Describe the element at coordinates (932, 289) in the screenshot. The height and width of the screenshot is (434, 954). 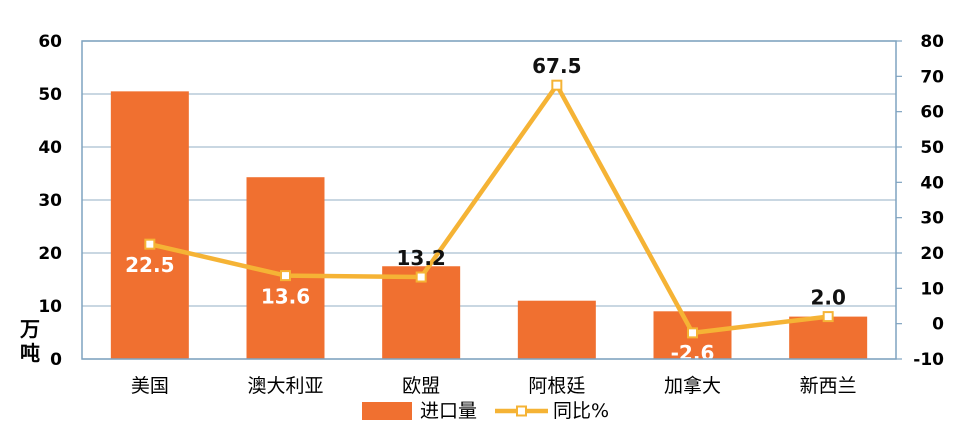
I see `y-right-tick-label: 10` at that location.